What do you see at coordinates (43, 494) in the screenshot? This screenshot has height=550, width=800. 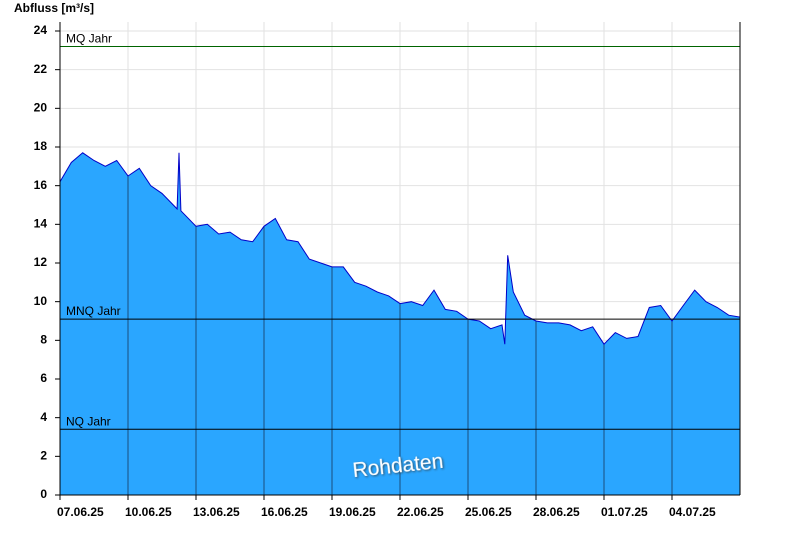 I see `y-tick-label: 0` at bounding box center [43, 494].